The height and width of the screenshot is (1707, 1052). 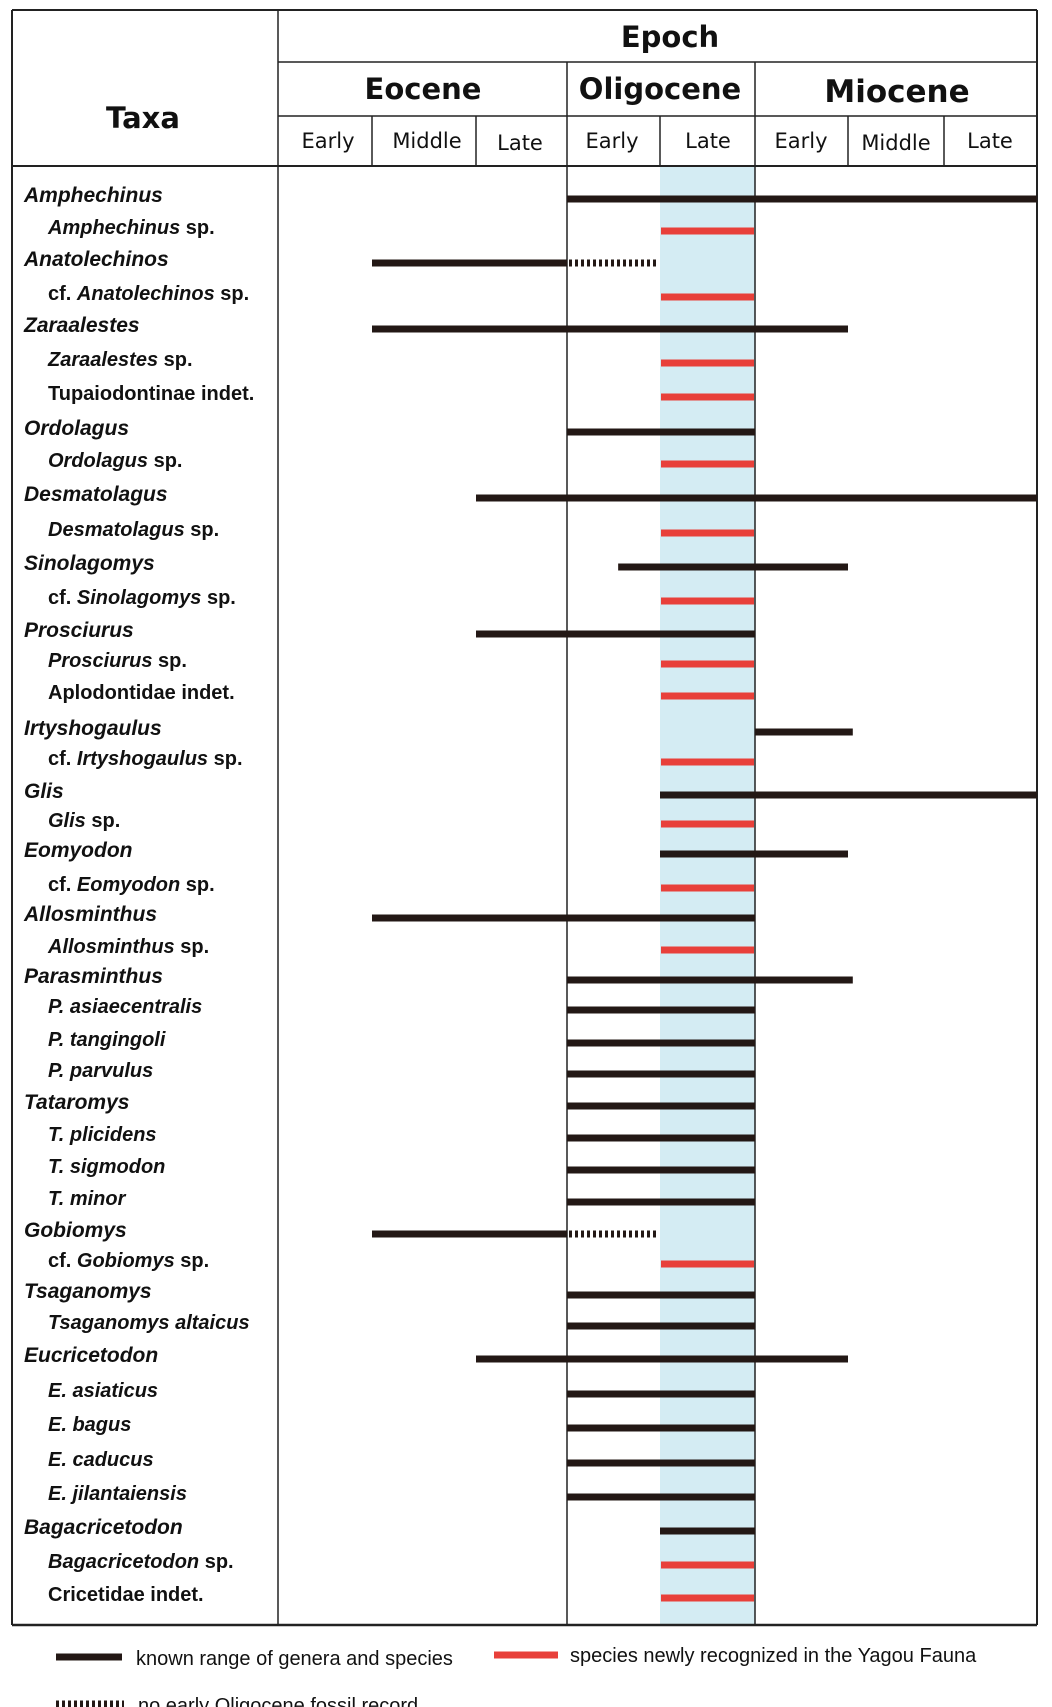 I want to click on taxon-label: Cricetidae indet., so click(x=126, y=1595).